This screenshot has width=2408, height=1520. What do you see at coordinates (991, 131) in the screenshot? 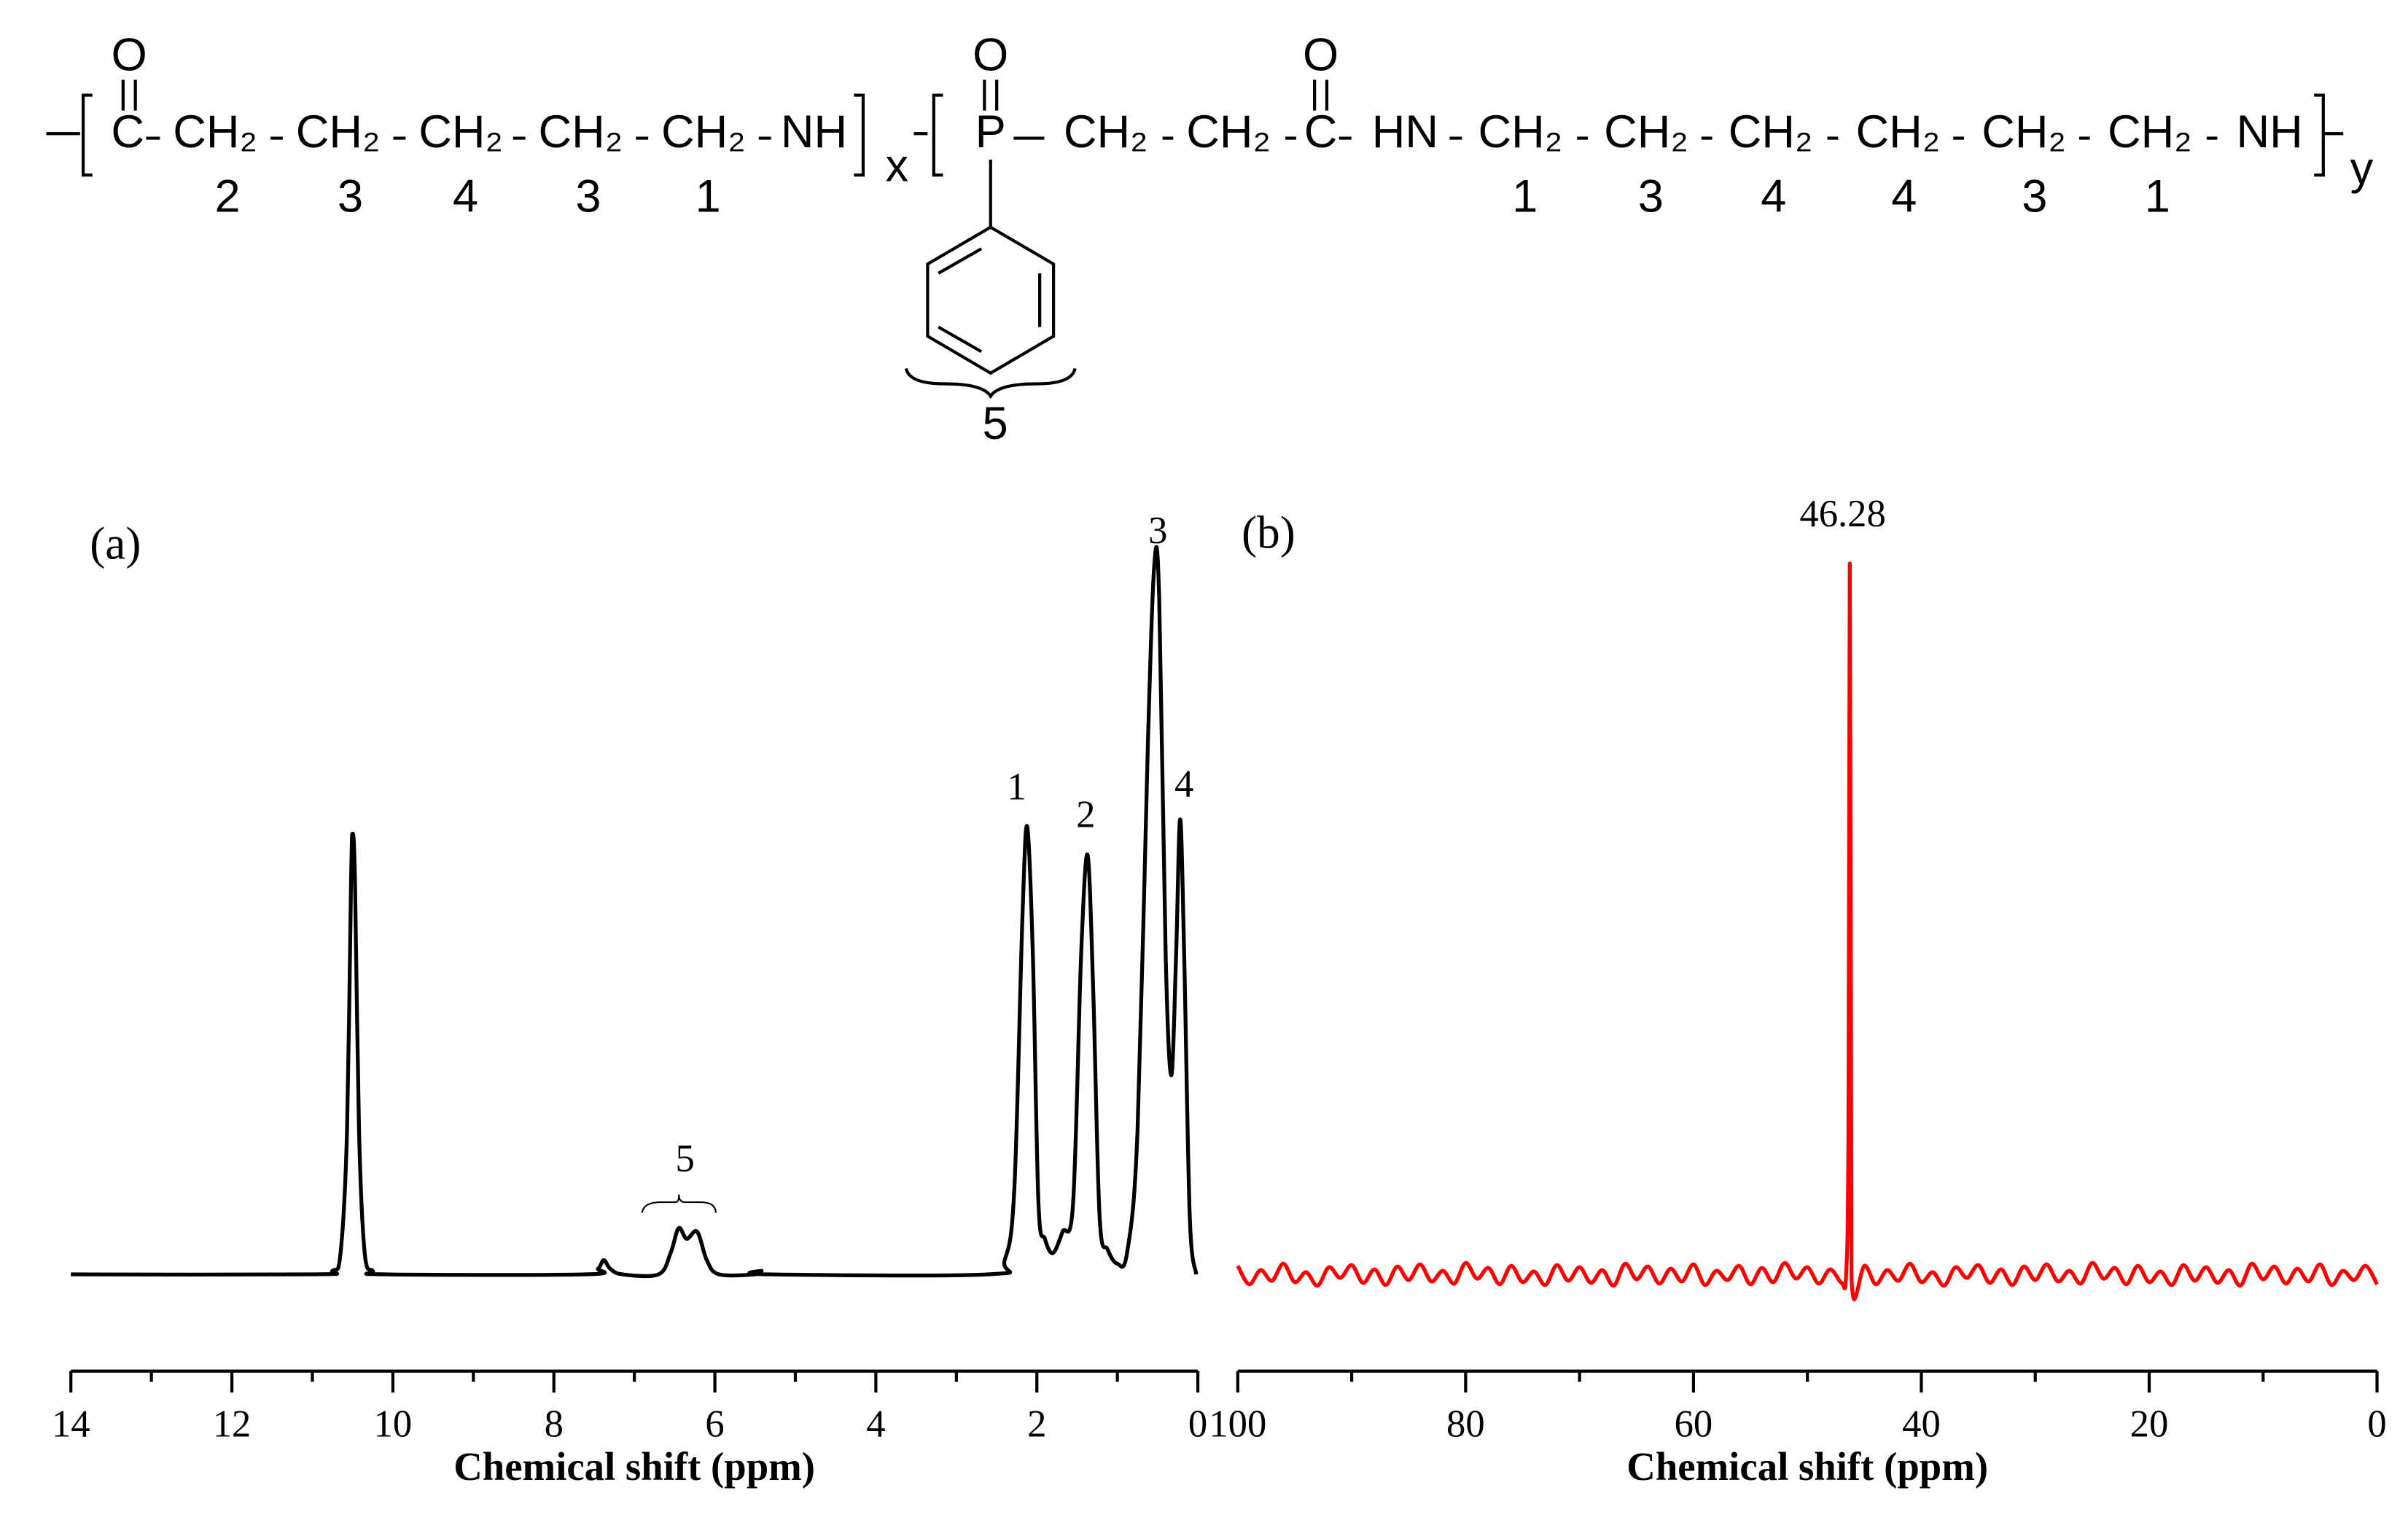
I see `group-label: P` at bounding box center [991, 131].